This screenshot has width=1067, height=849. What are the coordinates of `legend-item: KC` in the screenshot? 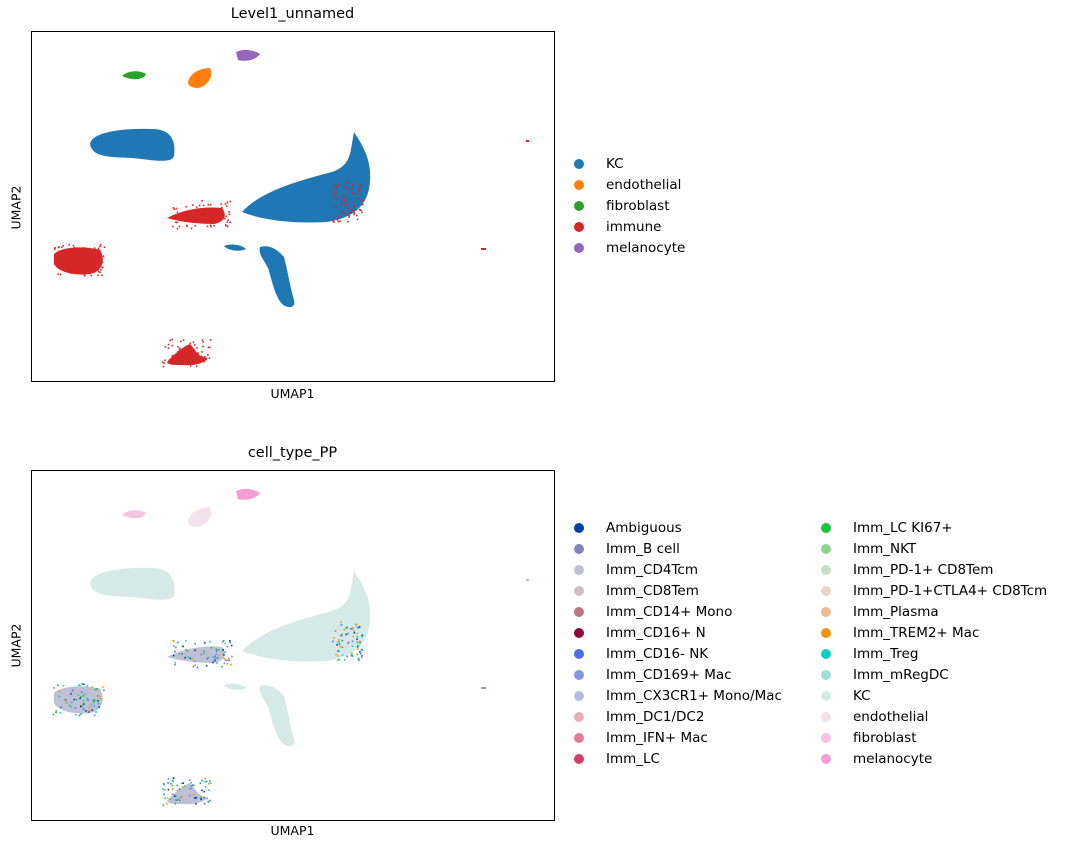 It's located at (932, 695).